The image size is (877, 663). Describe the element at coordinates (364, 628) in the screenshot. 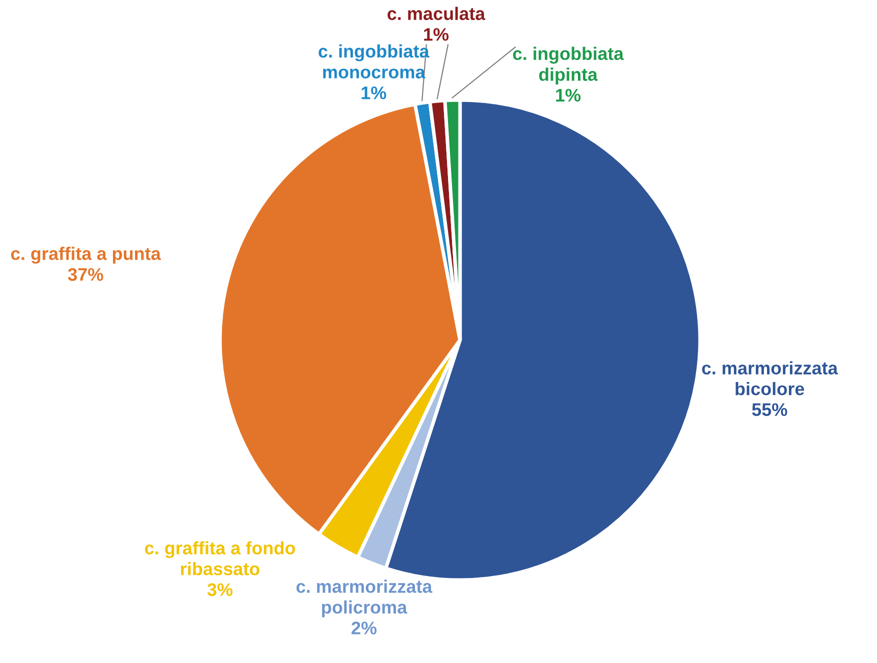

I see `data-label: 2%` at that location.